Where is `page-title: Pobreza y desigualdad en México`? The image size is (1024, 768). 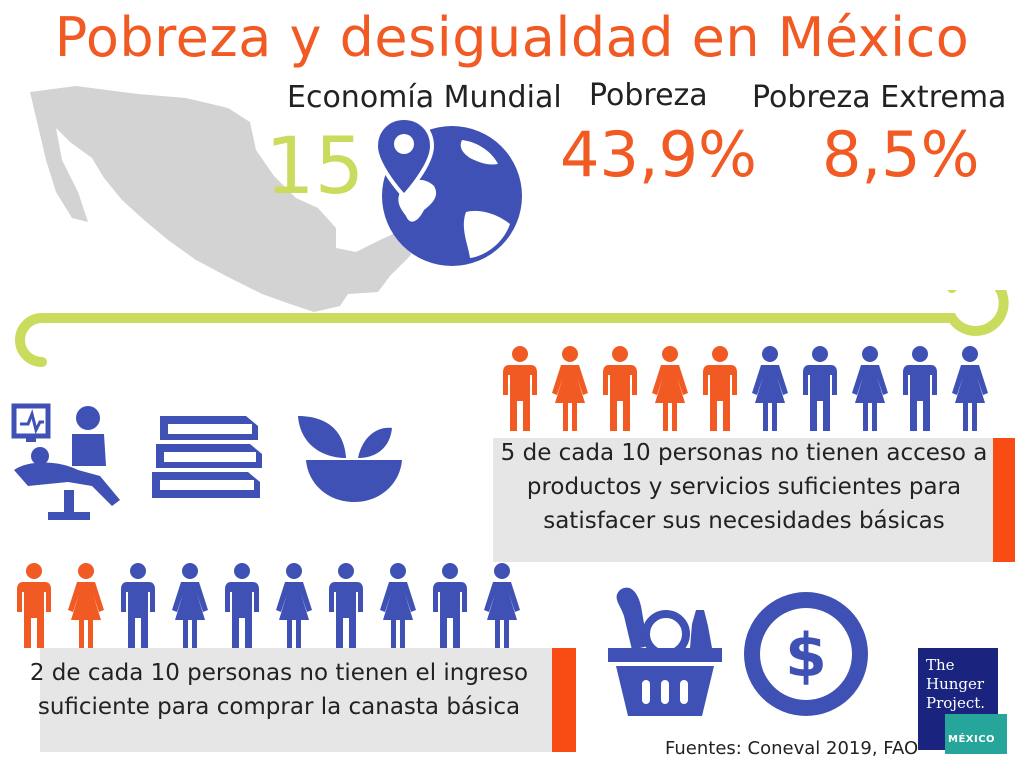
page-title: Pobreza y desigualdad en México is located at coordinates (512, 37).